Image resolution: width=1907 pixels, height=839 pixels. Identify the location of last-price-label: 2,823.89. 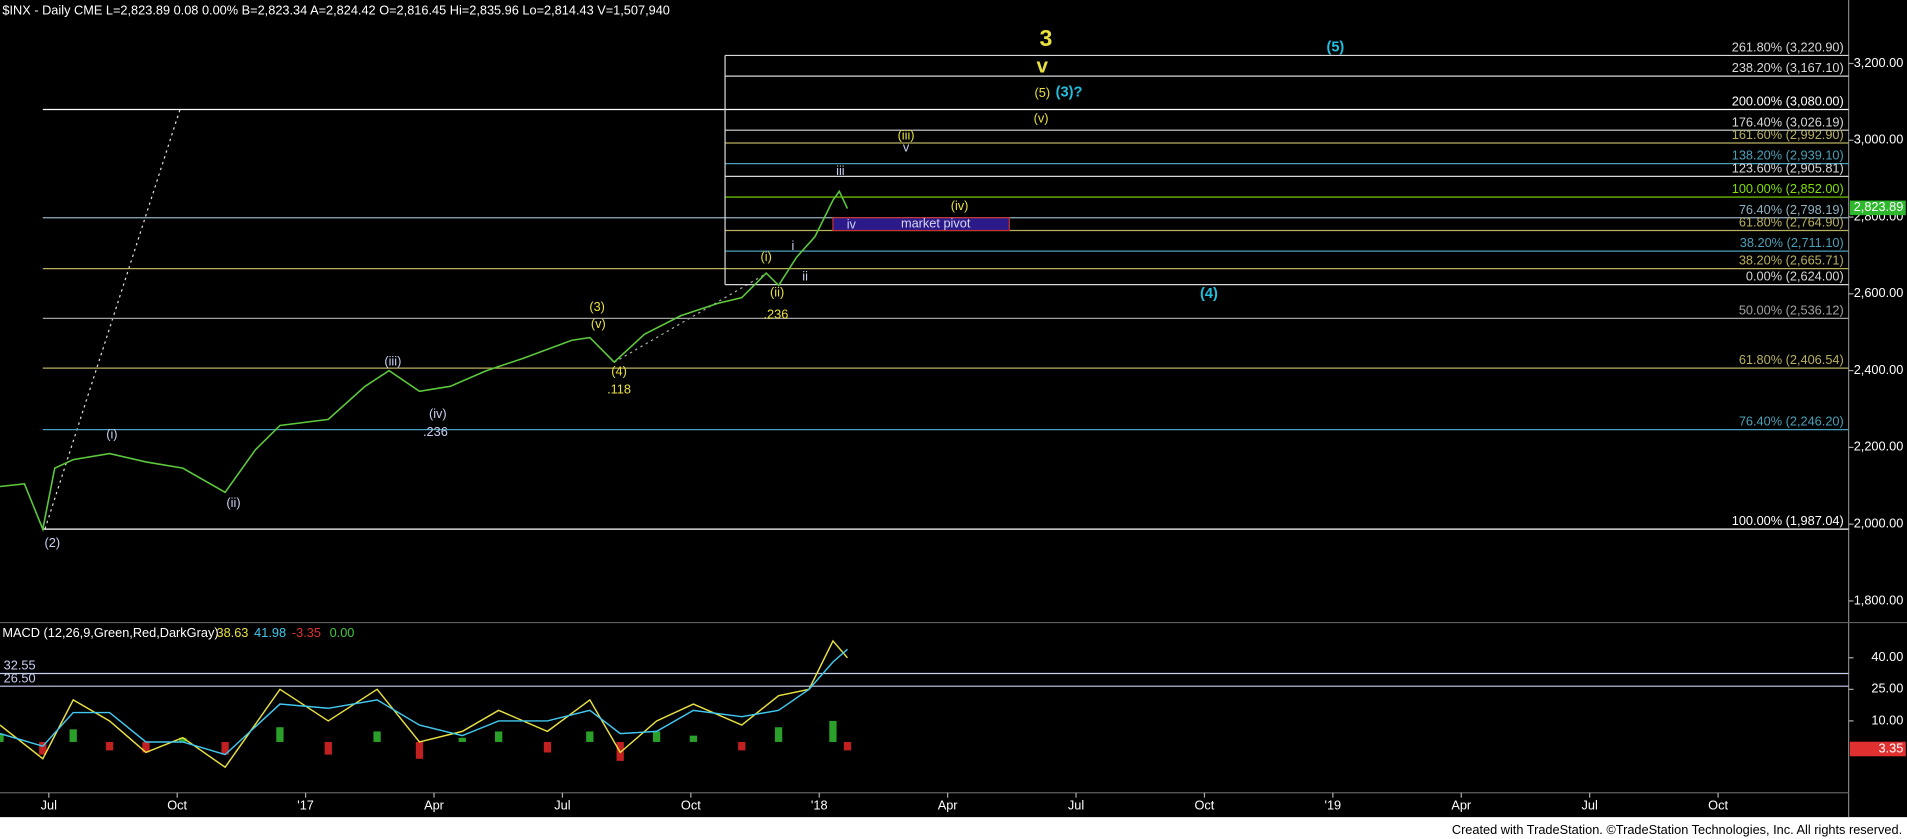
(1879, 206).